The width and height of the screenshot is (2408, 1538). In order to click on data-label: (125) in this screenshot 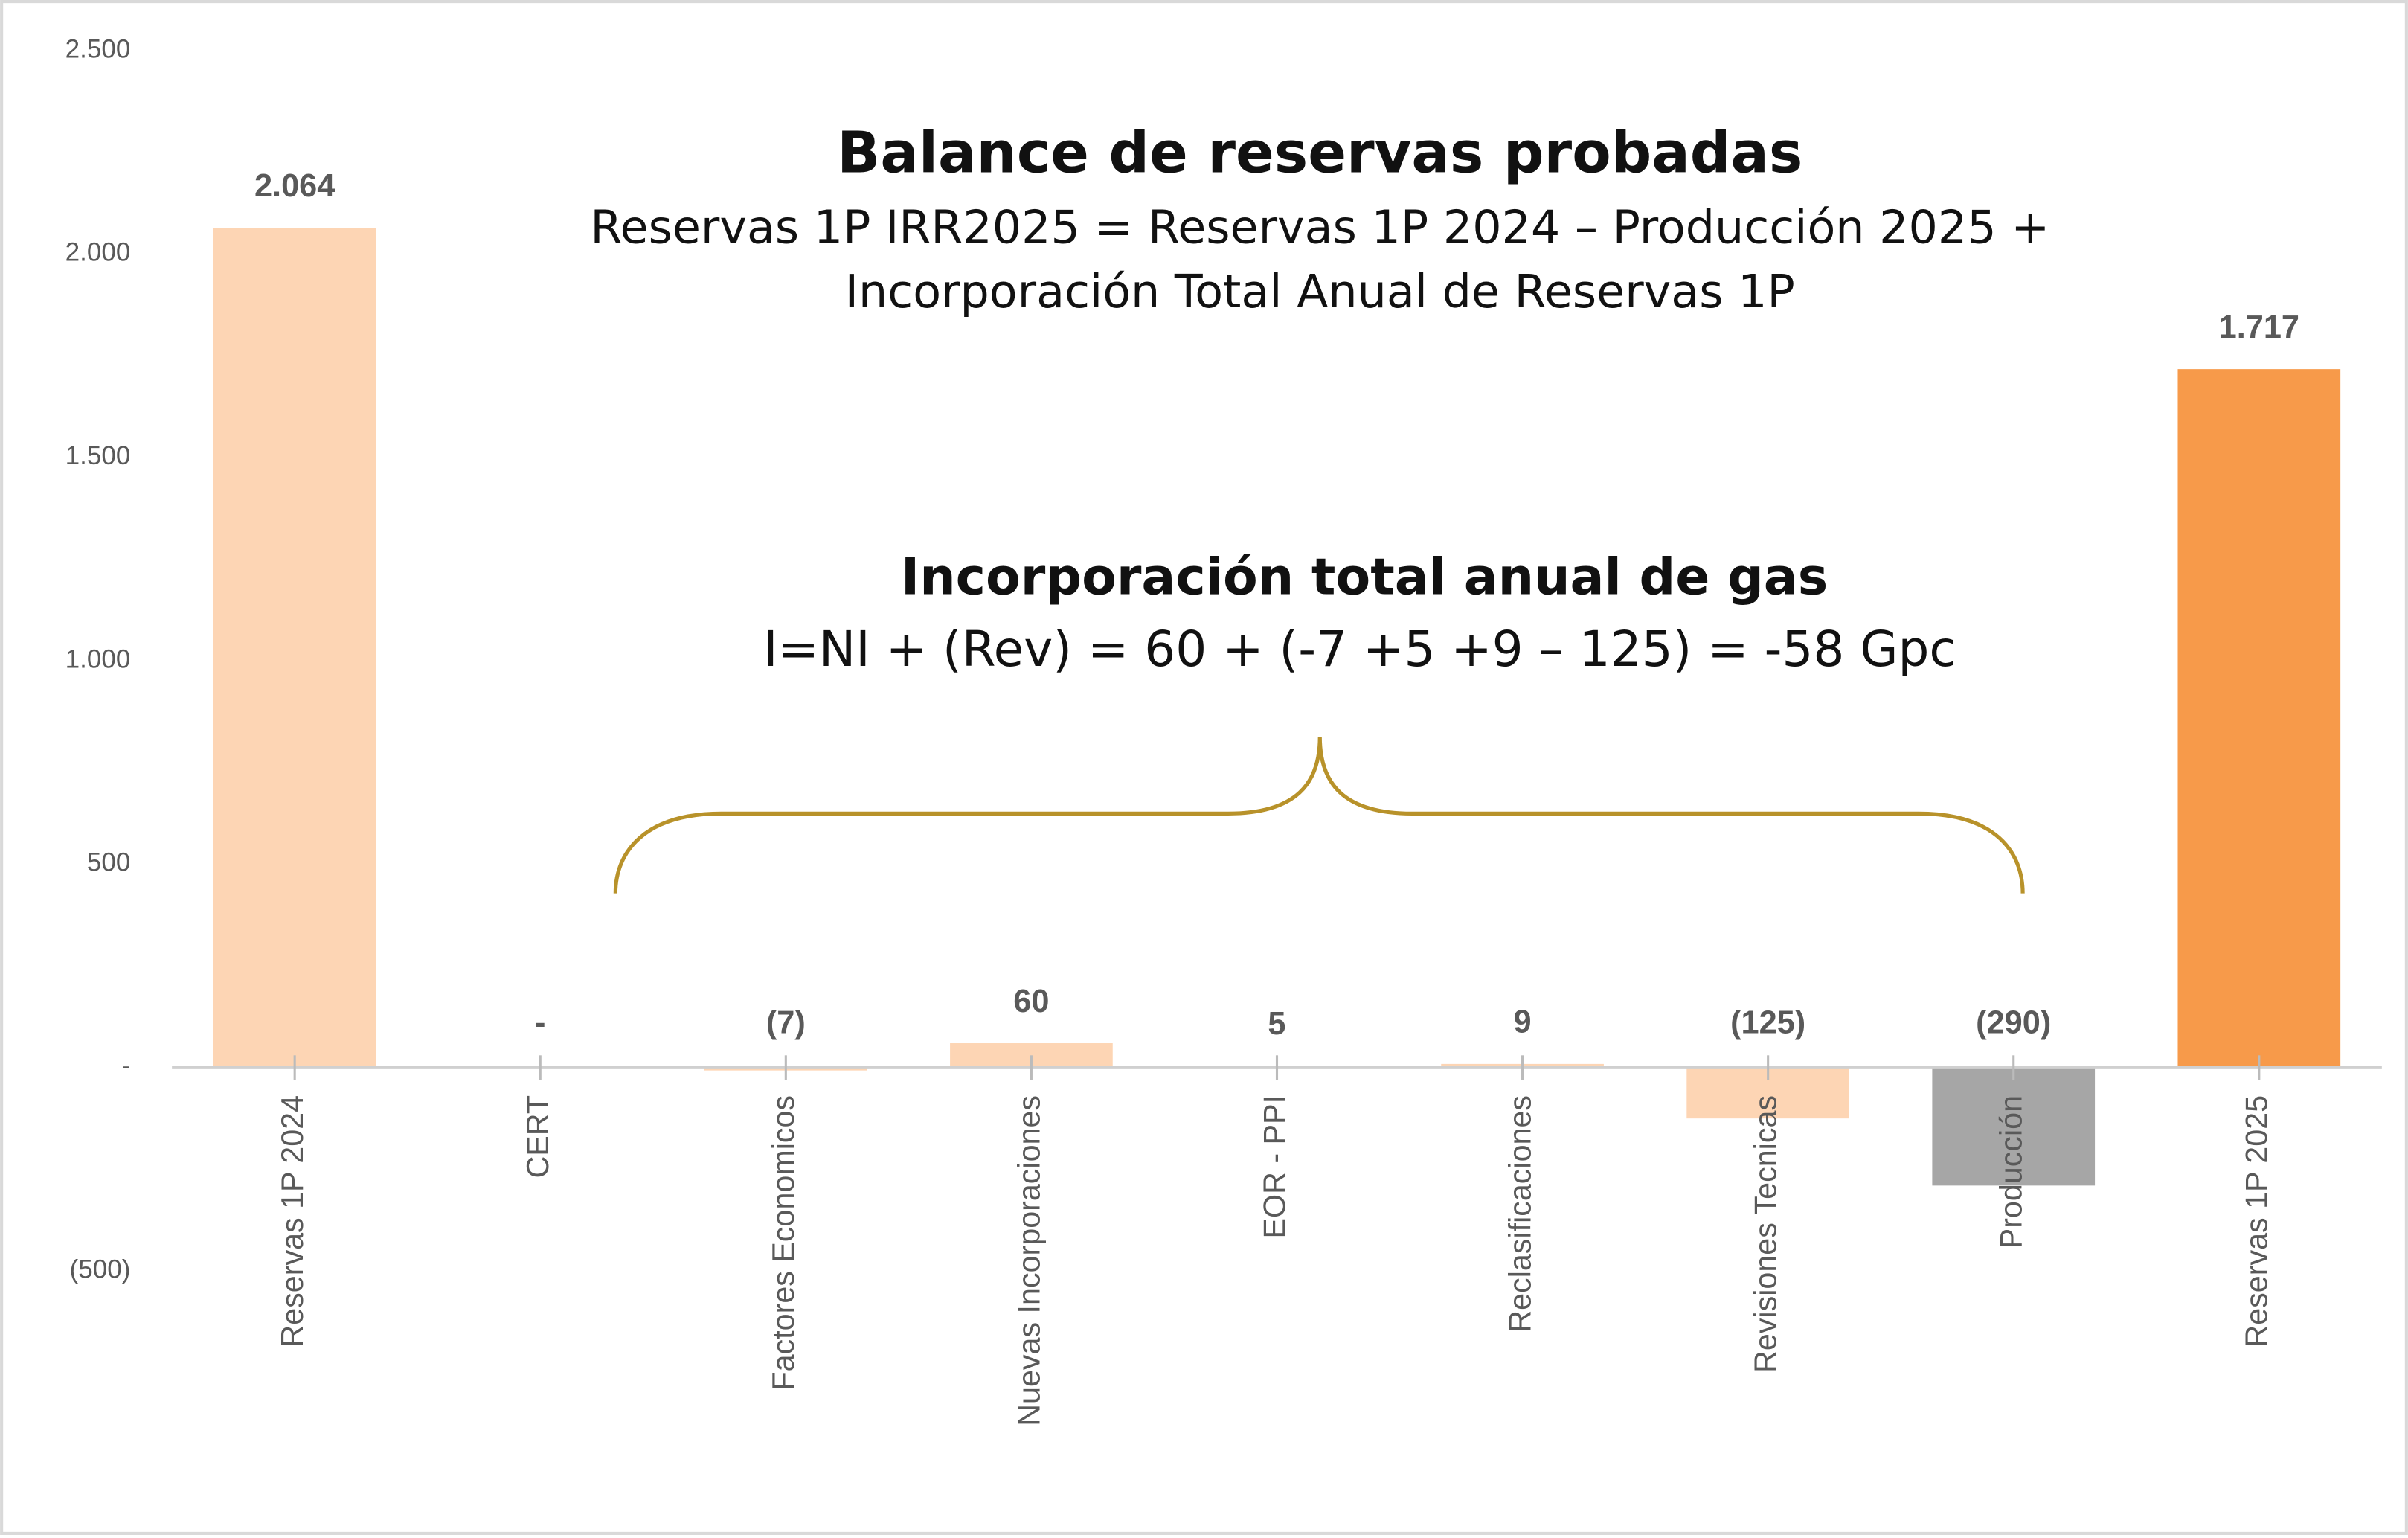, I will do `click(1768, 1022)`.